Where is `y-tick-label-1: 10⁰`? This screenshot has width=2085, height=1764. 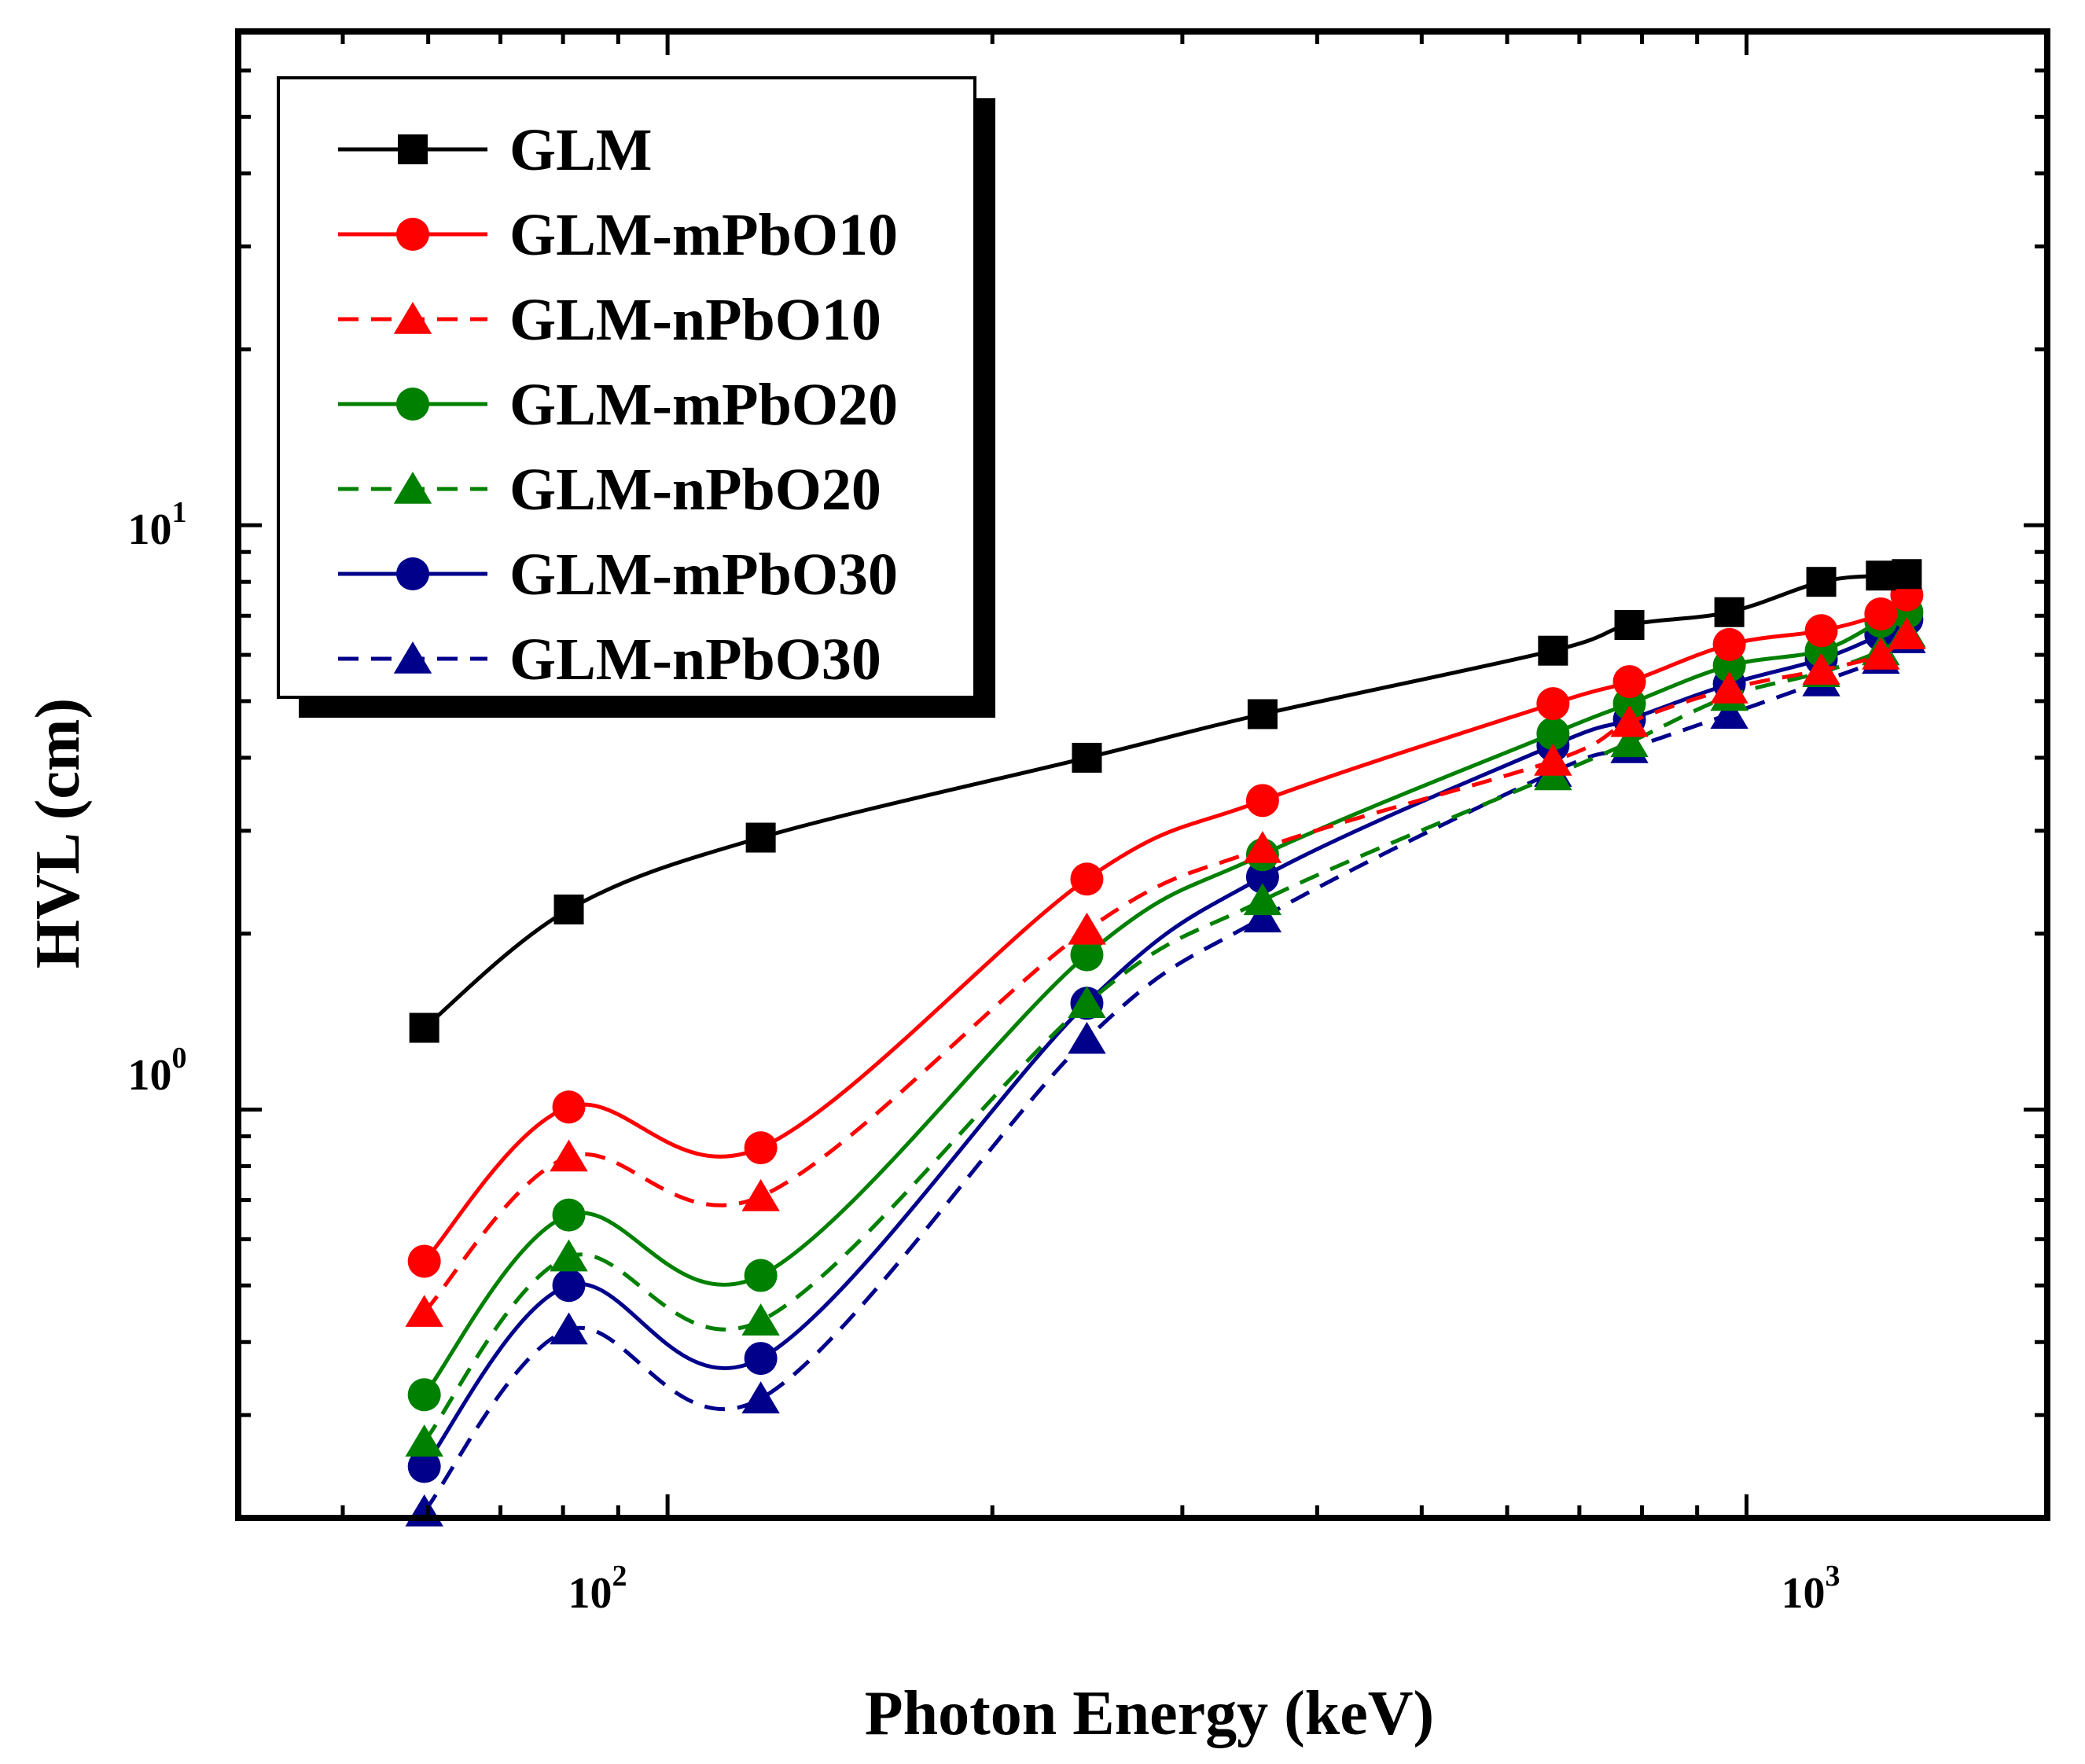
y-tick-label-1: 10⁰ is located at coordinates (157, 1071).